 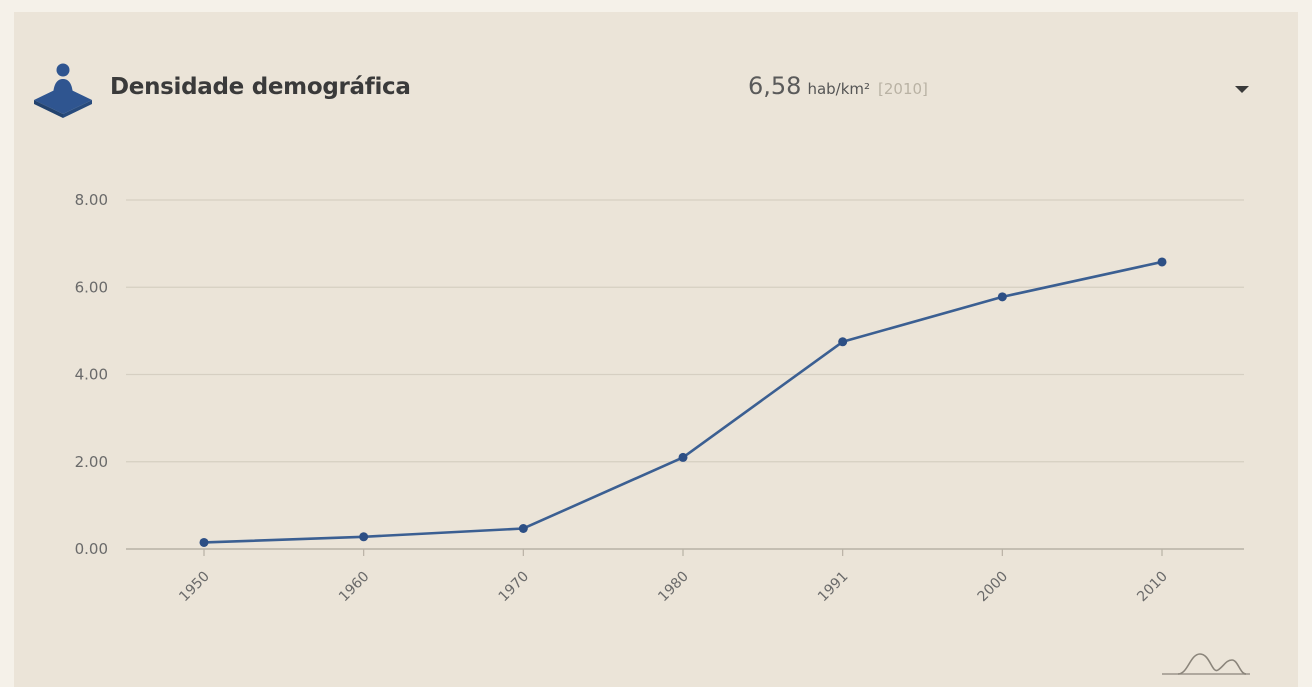 What do you see at coordinates (514, 587) in the screenshot?
I see `x-tick-label: 1970` at bounding box center [514, 587].